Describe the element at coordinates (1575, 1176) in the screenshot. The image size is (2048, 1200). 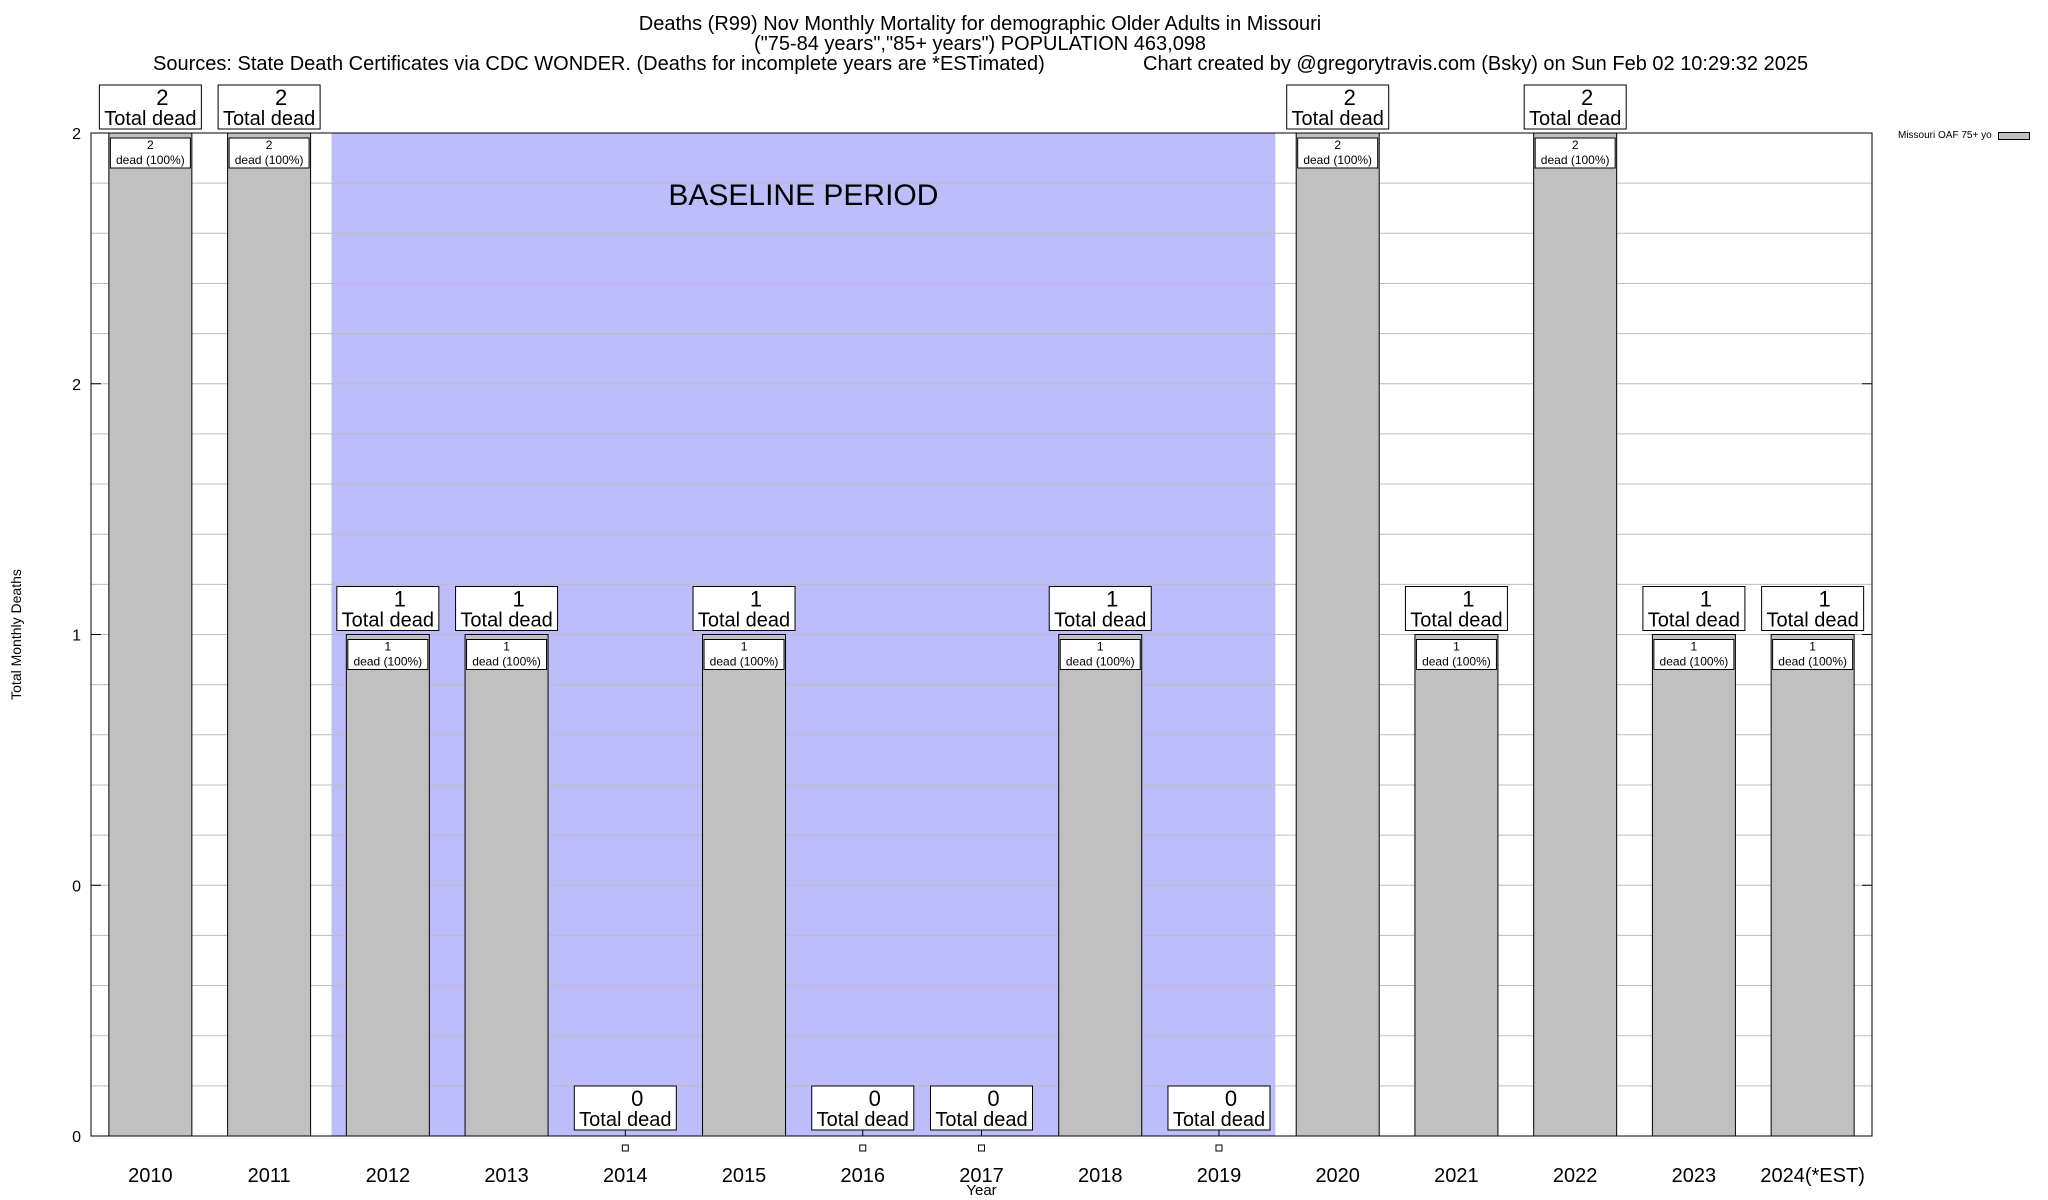
I see `x-tick-label: 2022` at that location.